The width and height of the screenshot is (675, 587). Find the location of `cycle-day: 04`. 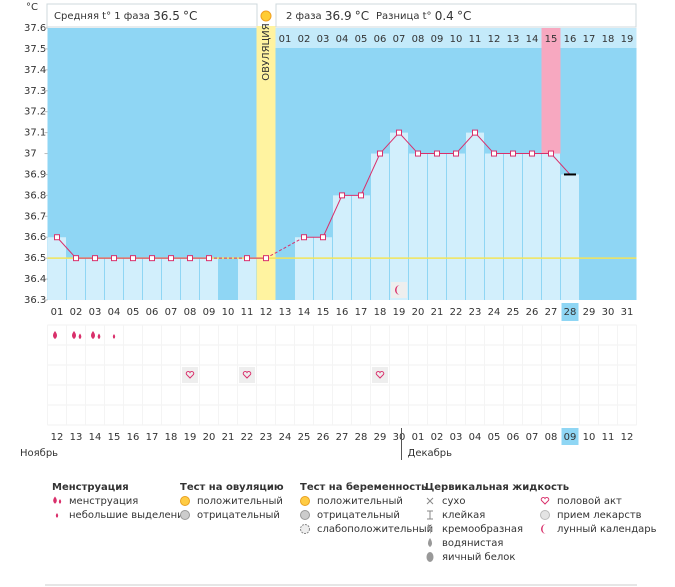

cycle-day: 04 is located at coordinates (114, 312).